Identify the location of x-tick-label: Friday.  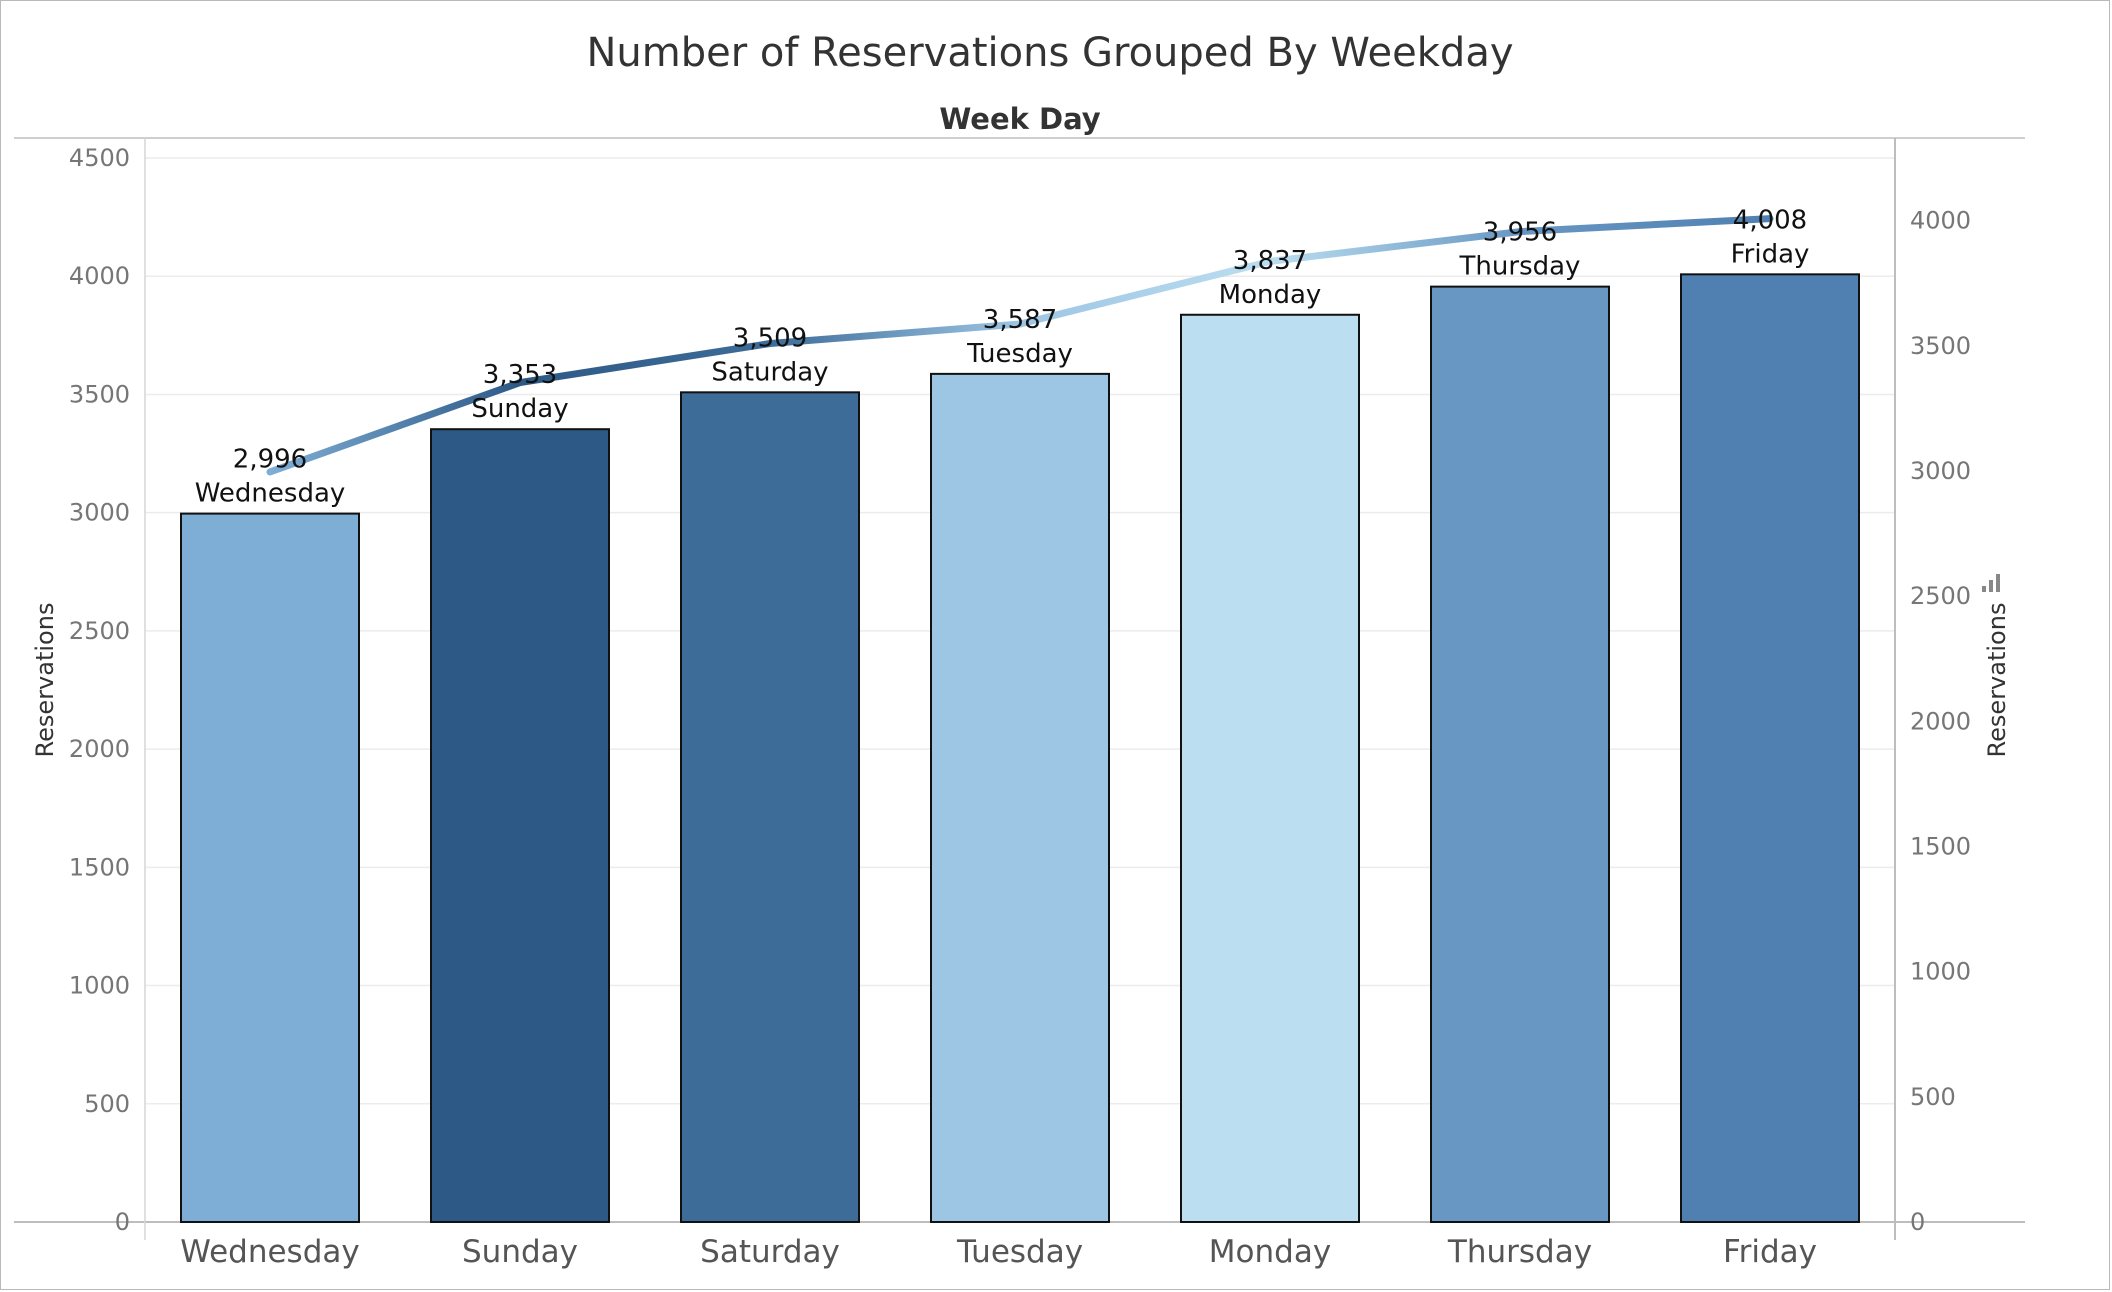
(1770, 1252).